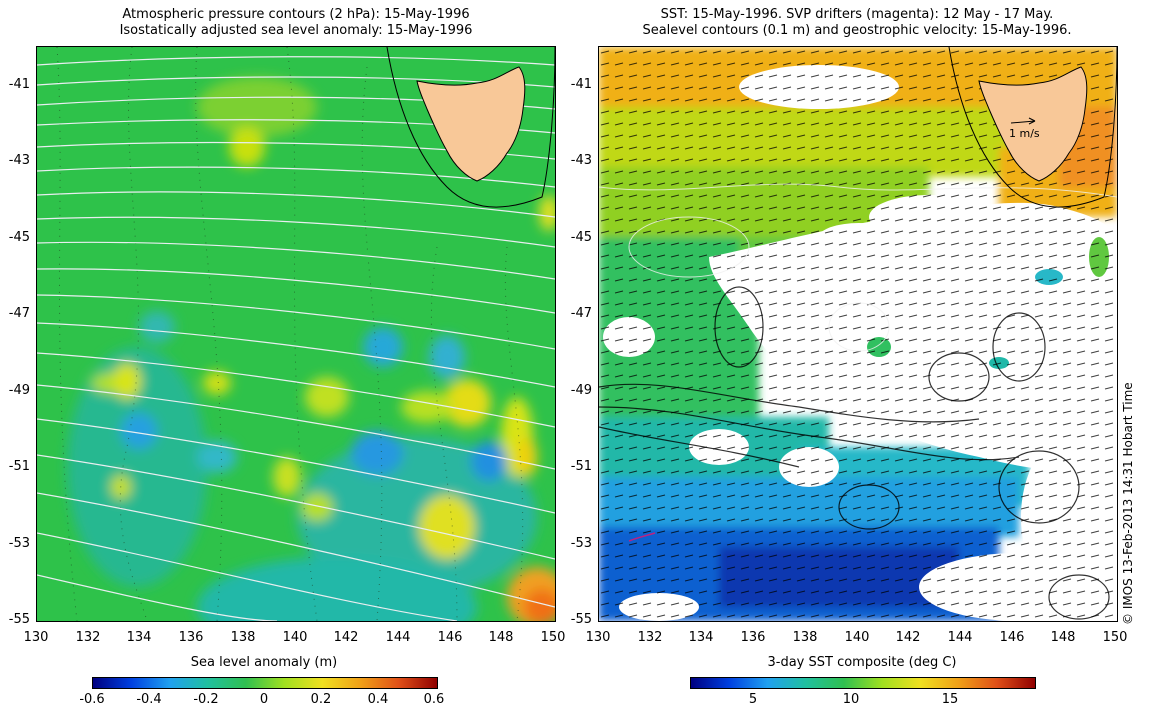 The image size is (1150, 710). I want to click on right-colorbar-label: 10, so click(851, 699).